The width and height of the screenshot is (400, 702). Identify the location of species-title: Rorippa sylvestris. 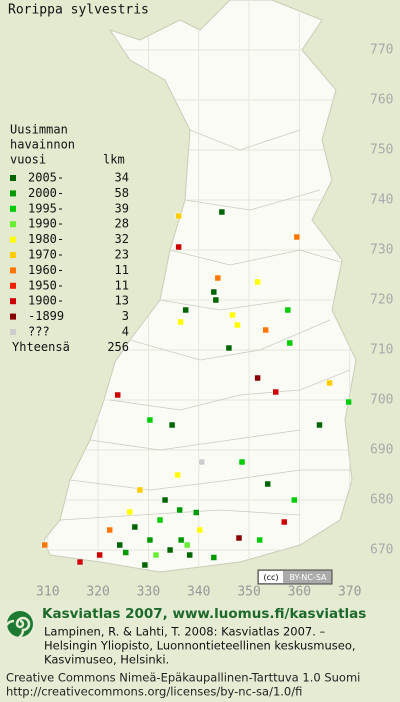
(78, 10).